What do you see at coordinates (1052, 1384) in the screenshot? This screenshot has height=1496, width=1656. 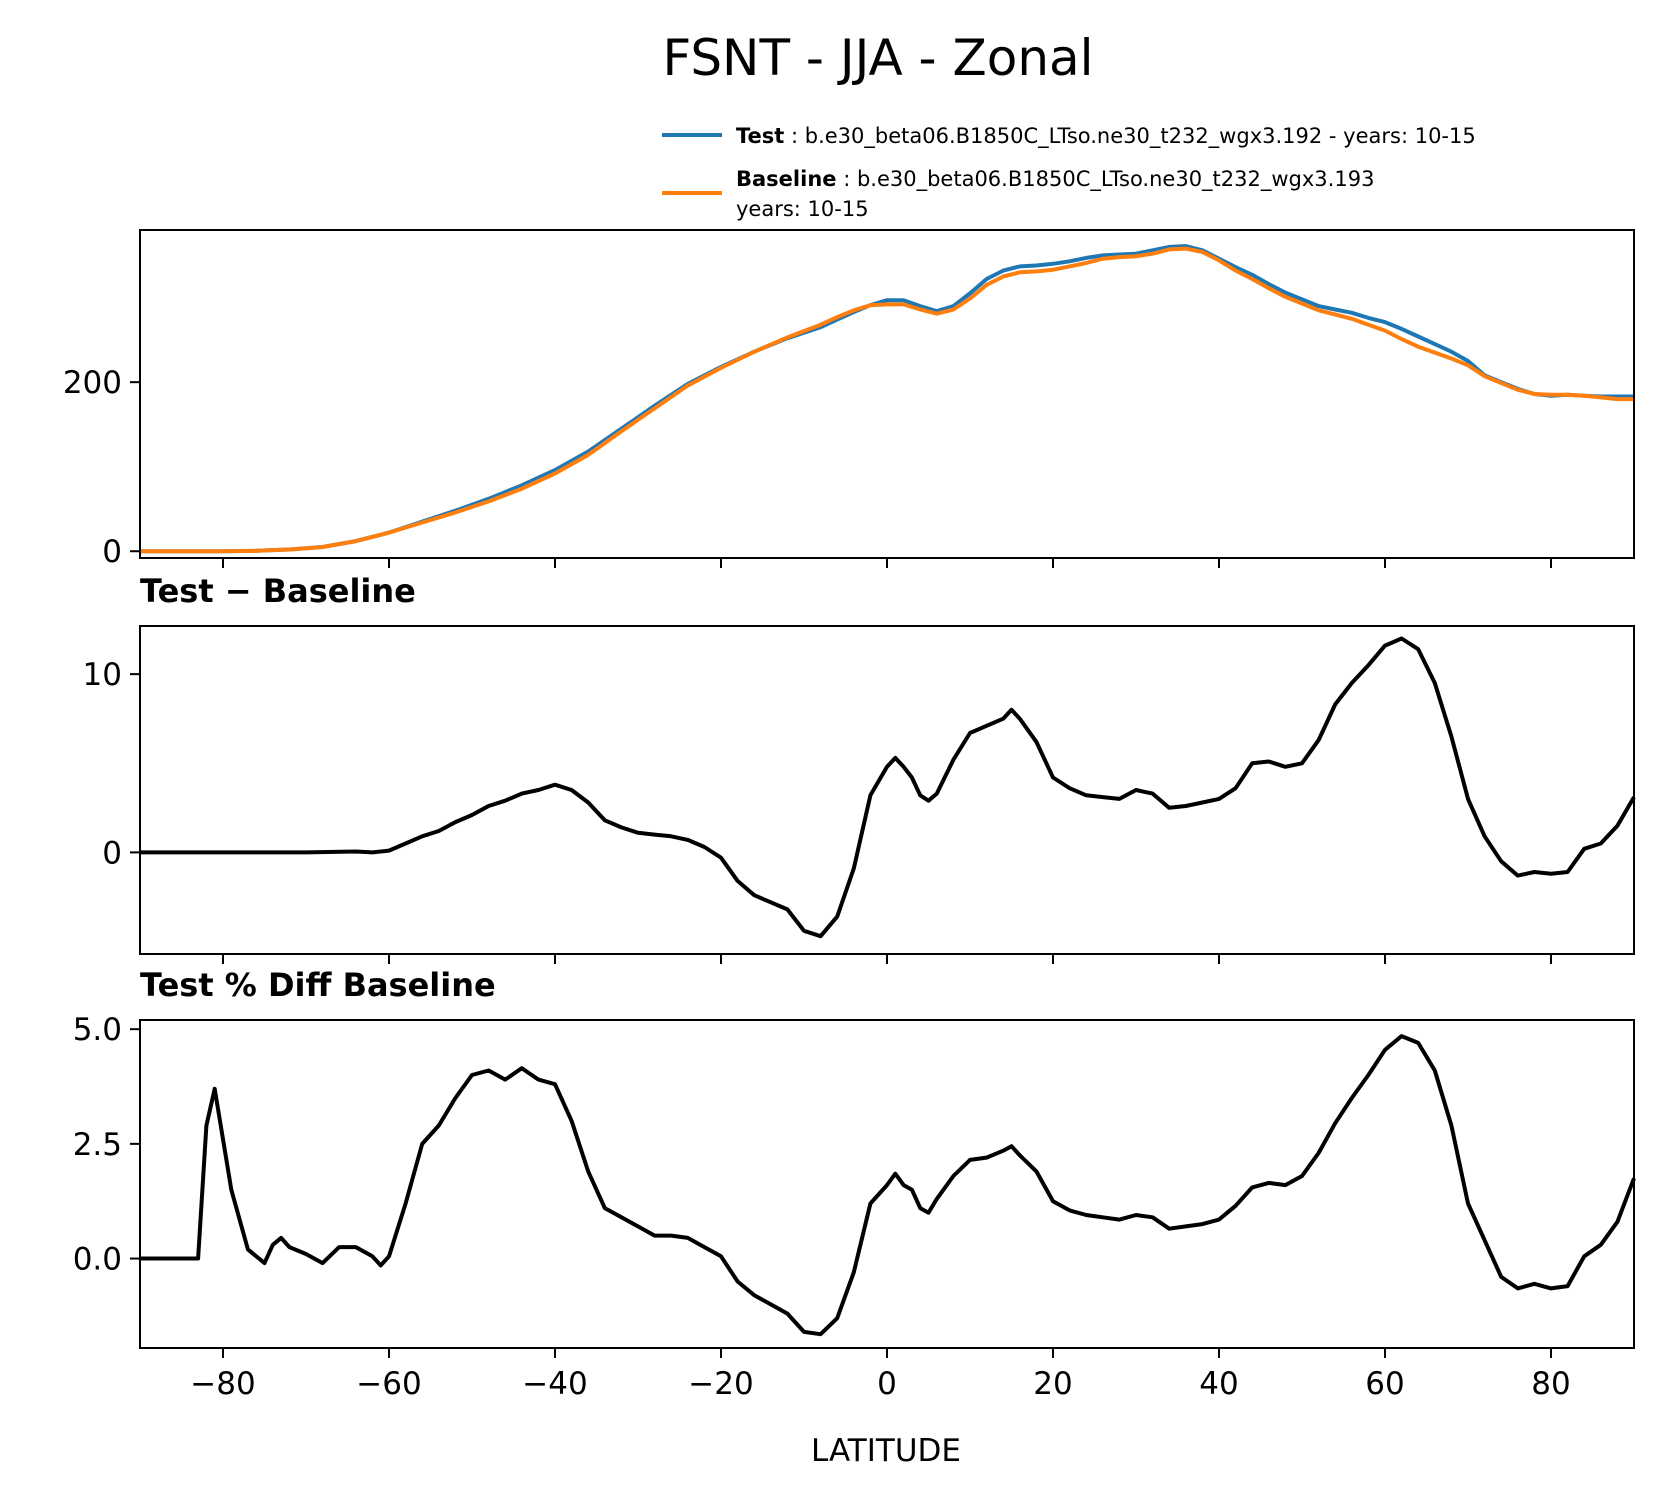 I see `x-tick-label-20: 20` at bounding box center [1052, 1384].